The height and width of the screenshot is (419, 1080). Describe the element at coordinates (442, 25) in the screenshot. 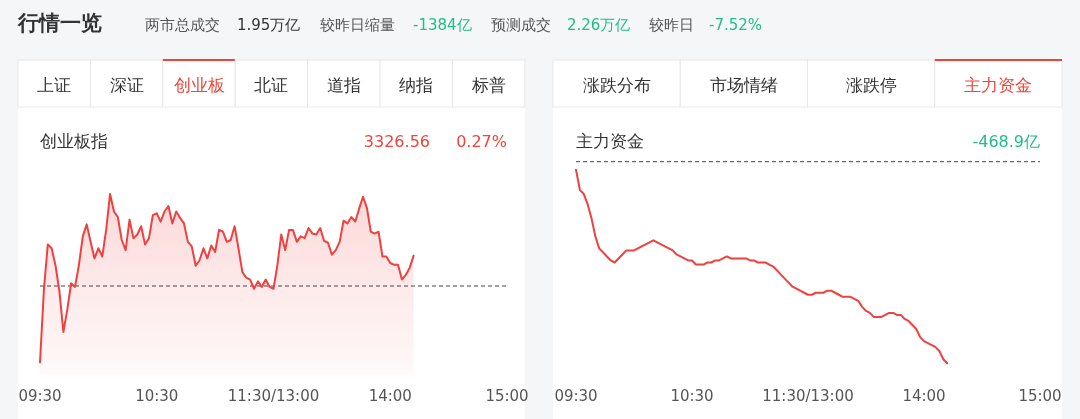

I see `text: -1384亿` at that location.